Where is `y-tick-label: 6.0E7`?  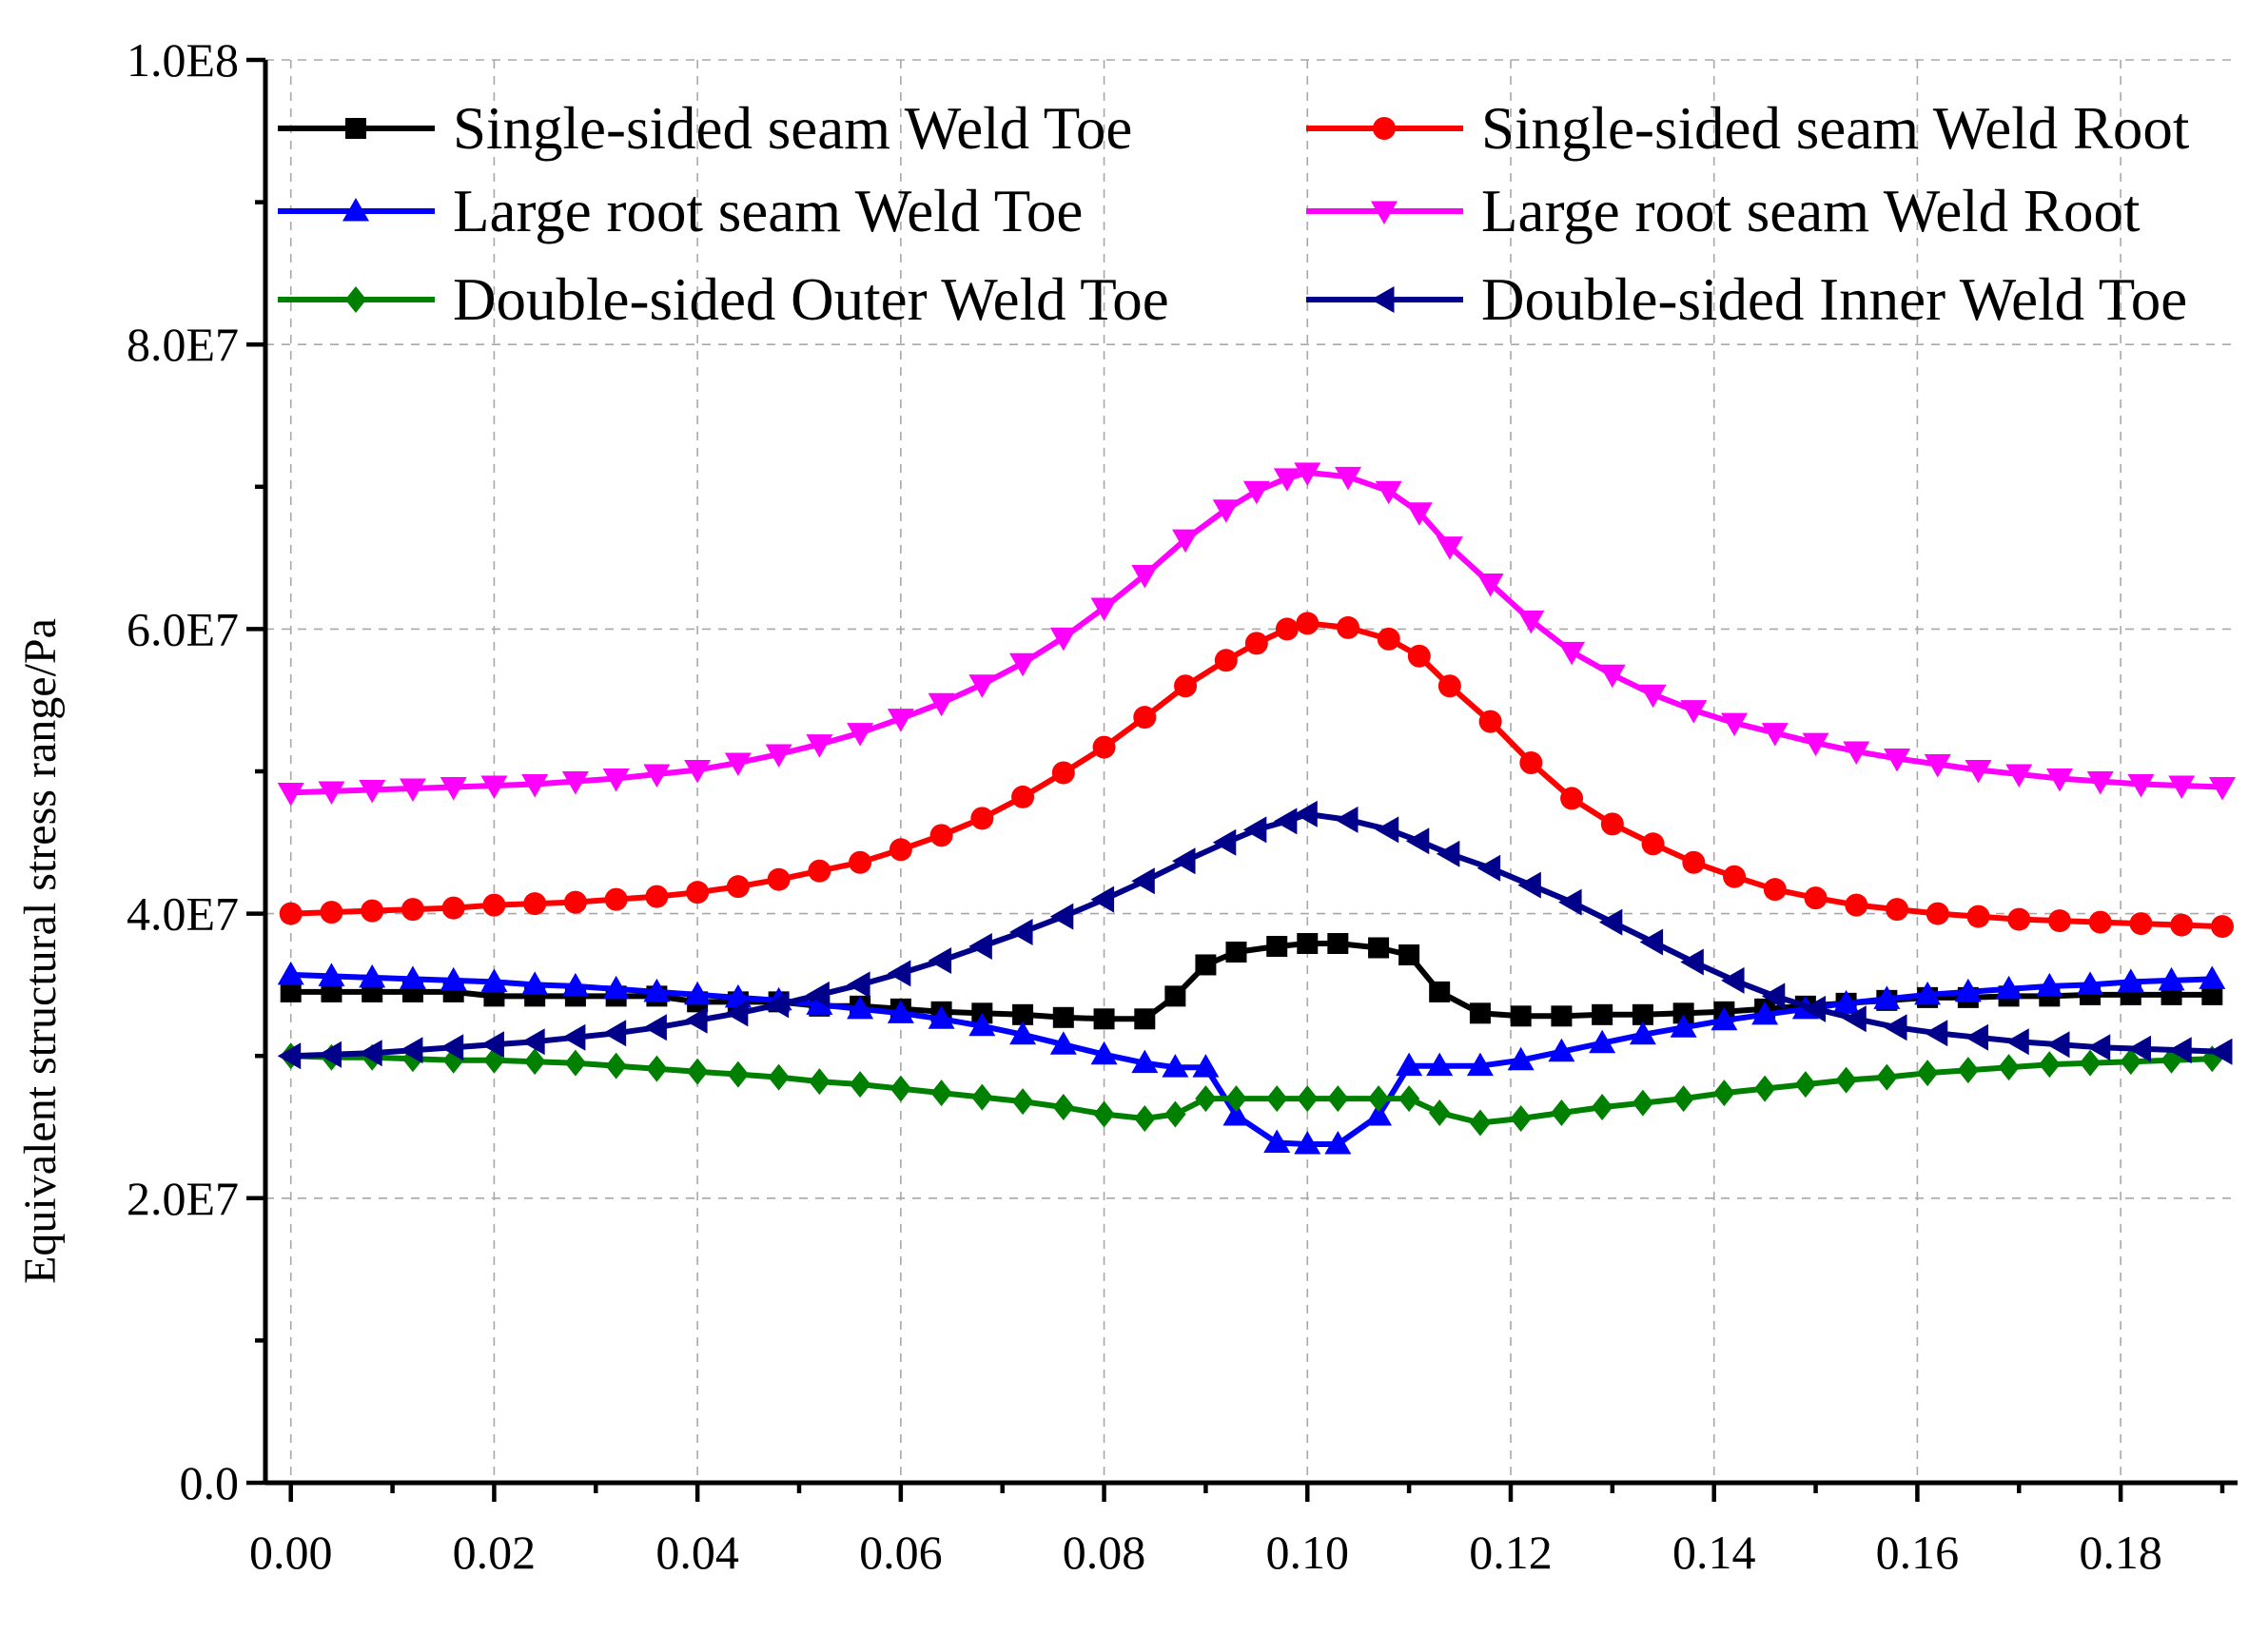
y-tick-label: 6.0E7 is located at coordinates (183, 628).